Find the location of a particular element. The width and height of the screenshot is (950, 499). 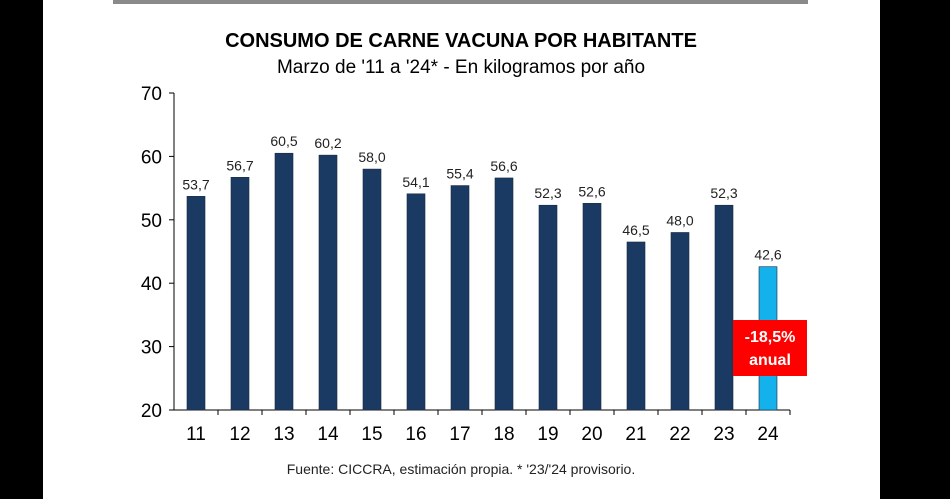

x-tick-label-20: 20 is located at coordinates (591, 434).